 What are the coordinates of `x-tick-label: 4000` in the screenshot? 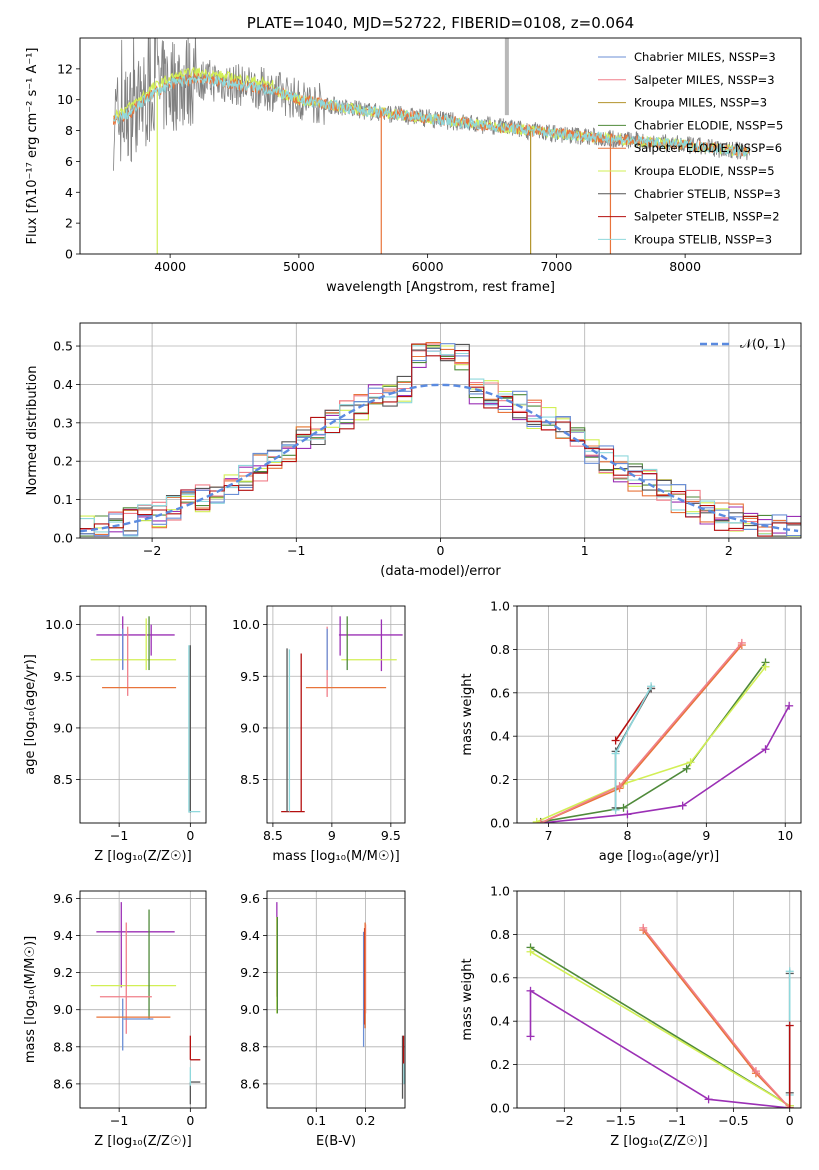 It's located at (170, 266).